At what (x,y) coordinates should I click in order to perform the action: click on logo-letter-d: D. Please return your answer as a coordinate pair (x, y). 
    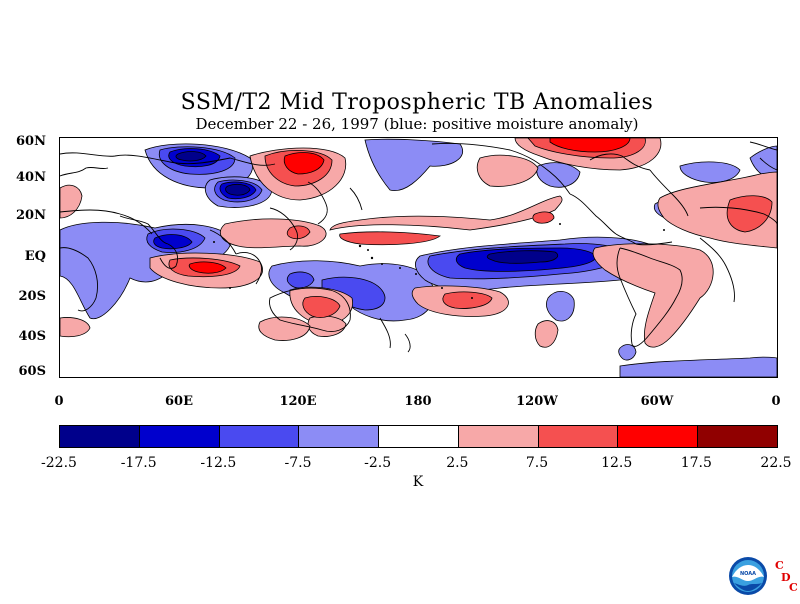
    Looking at the image, I should click on (786, 577).